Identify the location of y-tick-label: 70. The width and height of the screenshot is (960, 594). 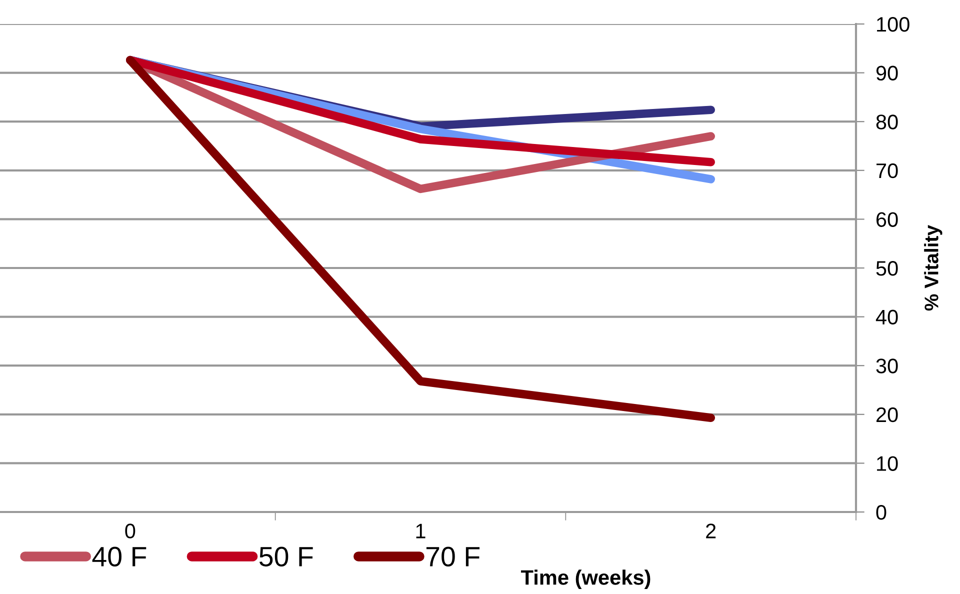
(887, 170).